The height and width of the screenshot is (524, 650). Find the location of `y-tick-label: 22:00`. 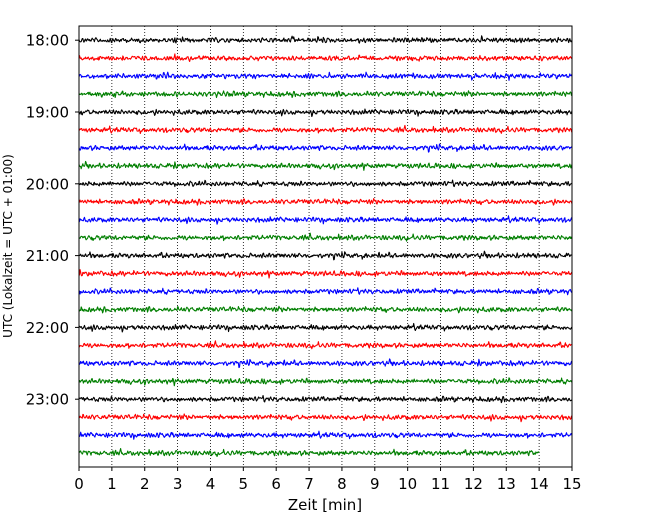

y-tick-label: 22:00 is located at coordinates (47, 328).